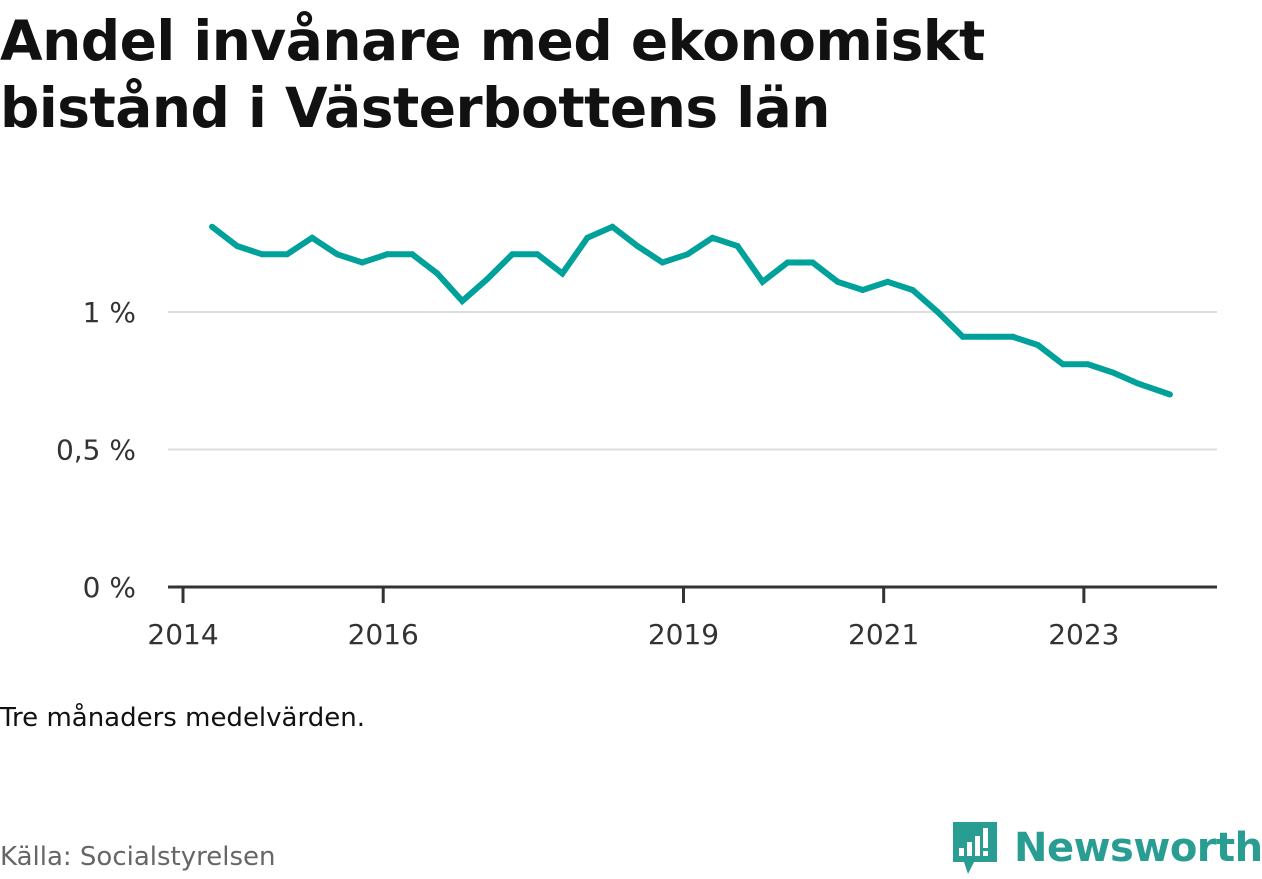 The height and width of the screenshot is (879, 1262). Describe the element at coordinates (182, 634) in the screenshot. I see `x-tick-label: 2014` at that location.